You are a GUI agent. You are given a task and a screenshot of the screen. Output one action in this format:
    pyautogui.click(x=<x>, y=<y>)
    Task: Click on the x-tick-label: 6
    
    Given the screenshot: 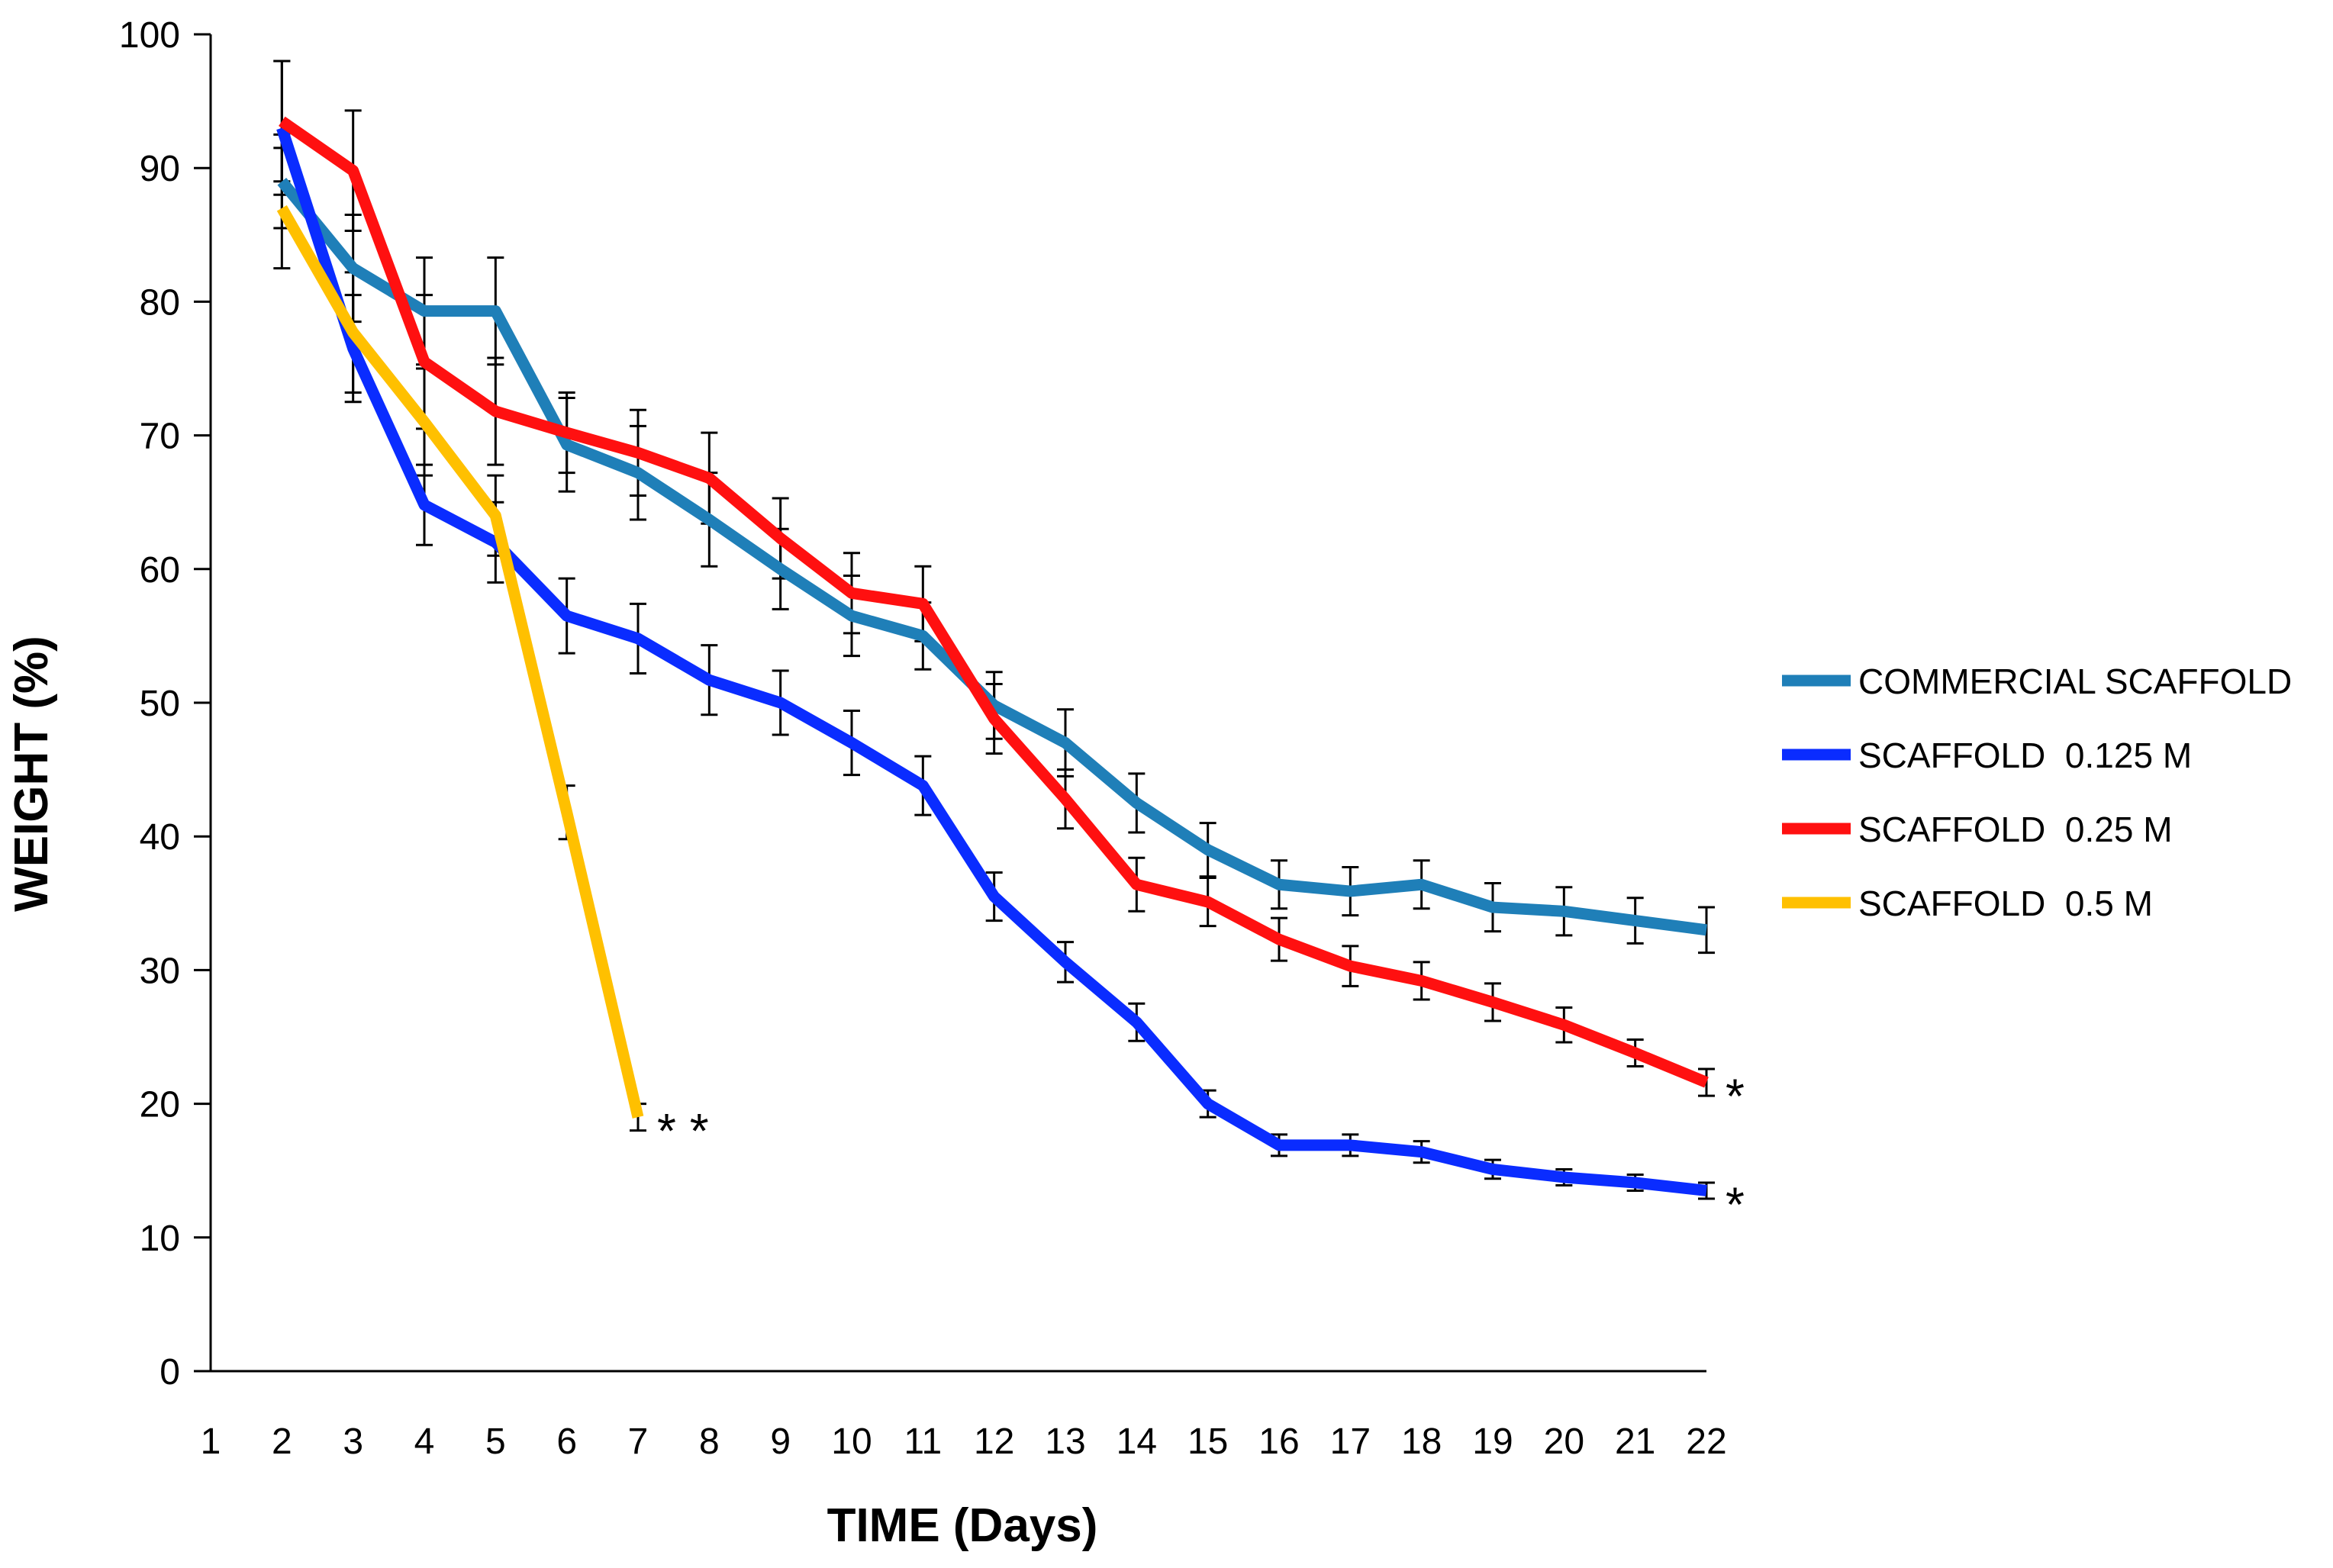 What is the action you would take?
    pyautogui.click(x=566, y=1442)
    